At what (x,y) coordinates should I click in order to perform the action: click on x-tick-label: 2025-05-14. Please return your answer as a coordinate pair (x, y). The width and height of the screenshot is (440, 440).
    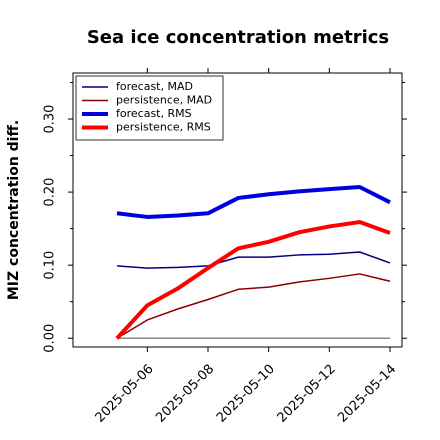
    Looking at the image, I should click on (367, 394).